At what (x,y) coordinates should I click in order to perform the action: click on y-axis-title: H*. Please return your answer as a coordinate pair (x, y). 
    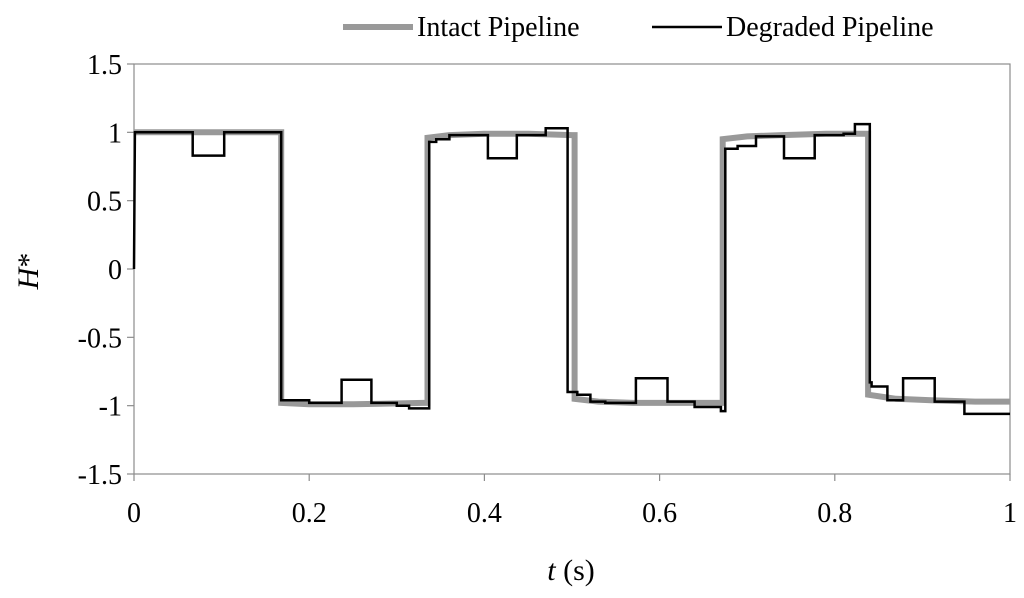
    Looking at the image, I should click on (28, 272).